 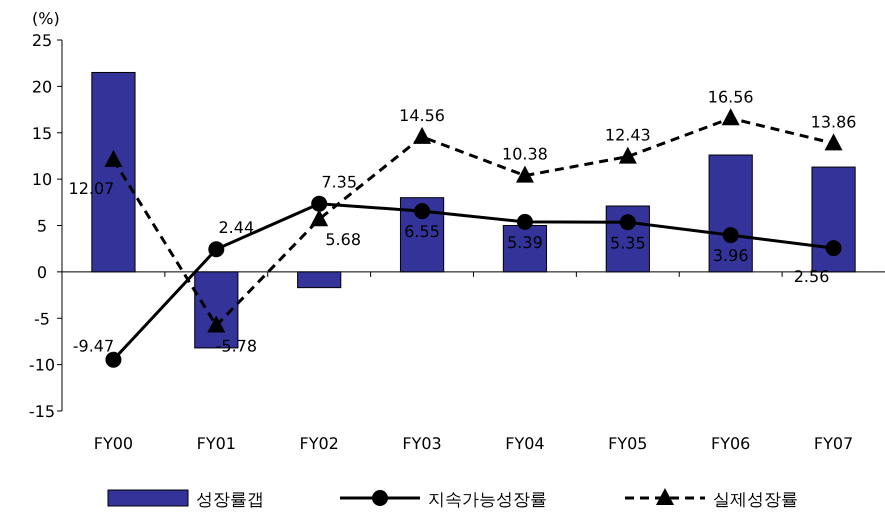 What do you see at coordinates (91, 188) in the screenshot?
I see `data-label: 12.07` at bounding box center [91, 188].